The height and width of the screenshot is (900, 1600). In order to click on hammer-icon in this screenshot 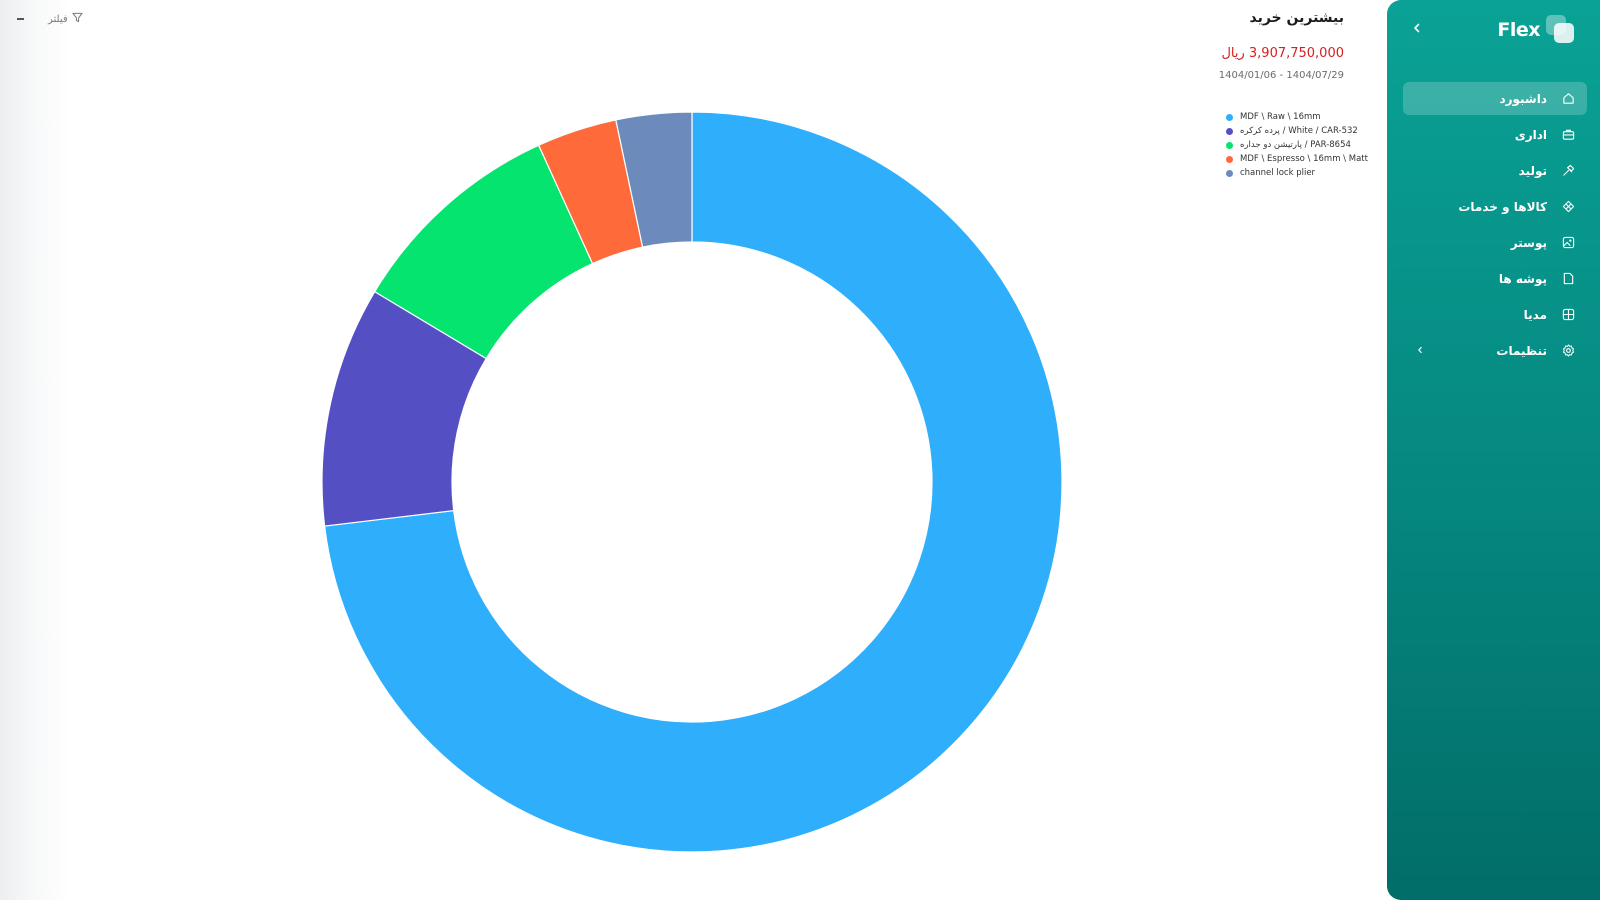, I will do `click(1568, 171)`.